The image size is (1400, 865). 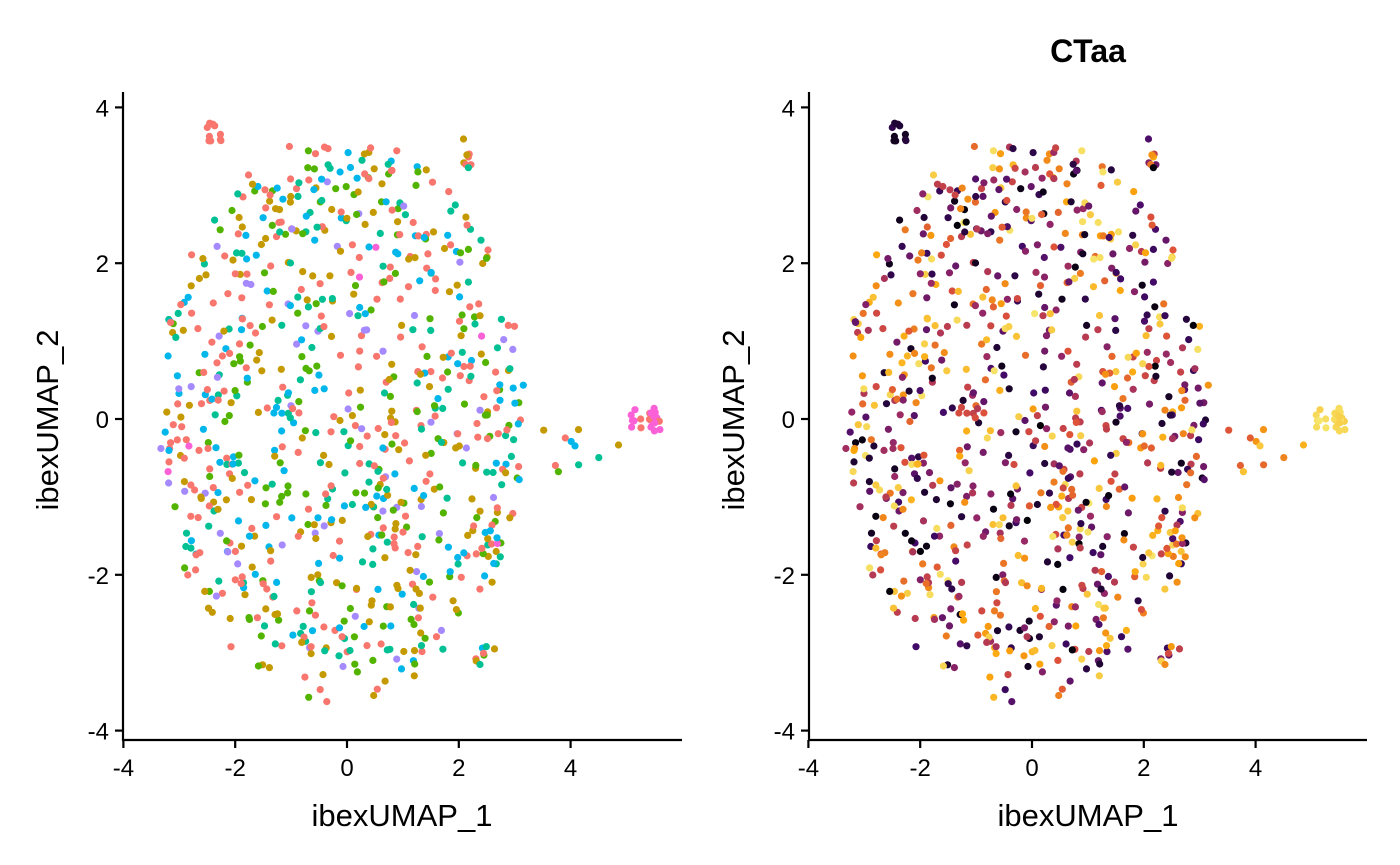 What do you see at coordinates (1088, 51) in the screenshot?
I see `panel-title: CTaa` at bounding box center [1088, 51].